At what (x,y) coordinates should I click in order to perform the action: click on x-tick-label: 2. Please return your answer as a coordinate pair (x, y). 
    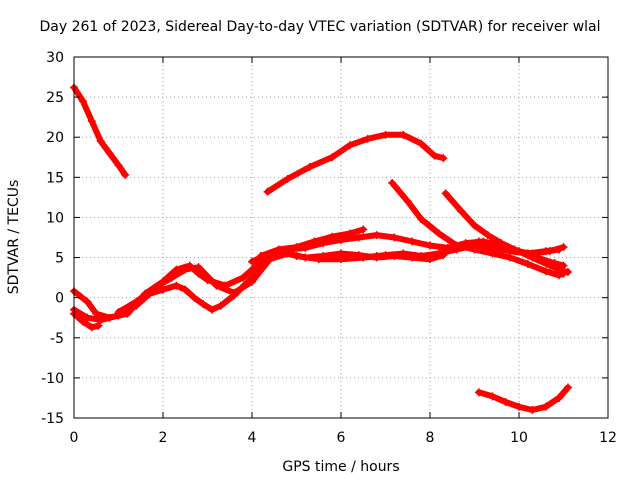
    Looking at the image, I should click on (163, 438).